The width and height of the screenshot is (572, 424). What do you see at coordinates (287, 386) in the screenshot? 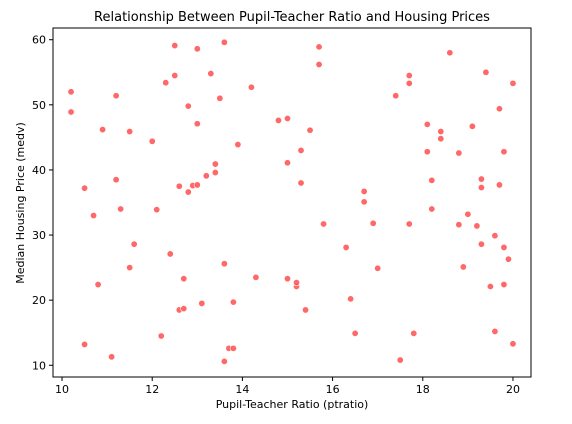
I see `x-axis: 10 12 14 16 18 20` at bounding box center [287, 386].